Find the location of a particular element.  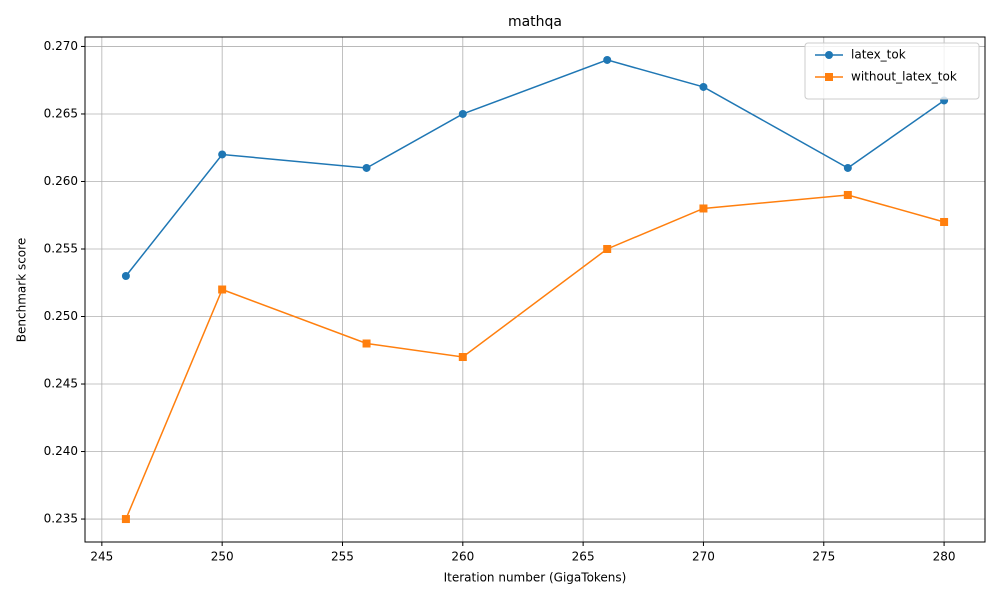

x-tick-label: 255 is located at coordinates (342, 557).